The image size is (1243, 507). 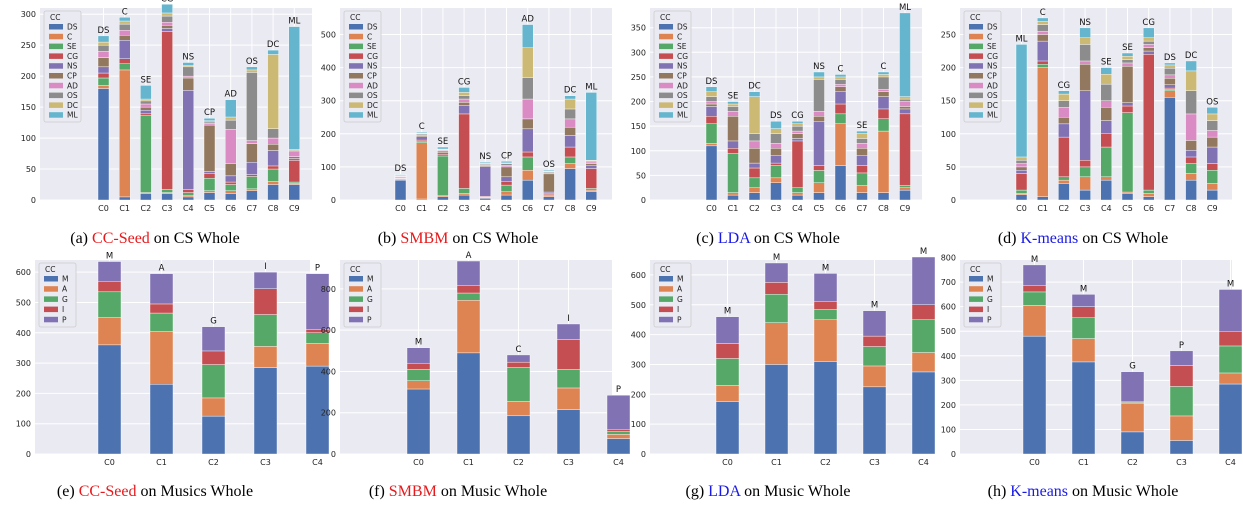 I want to click on bar-segment-C1-m, so click(x=776, y=409).